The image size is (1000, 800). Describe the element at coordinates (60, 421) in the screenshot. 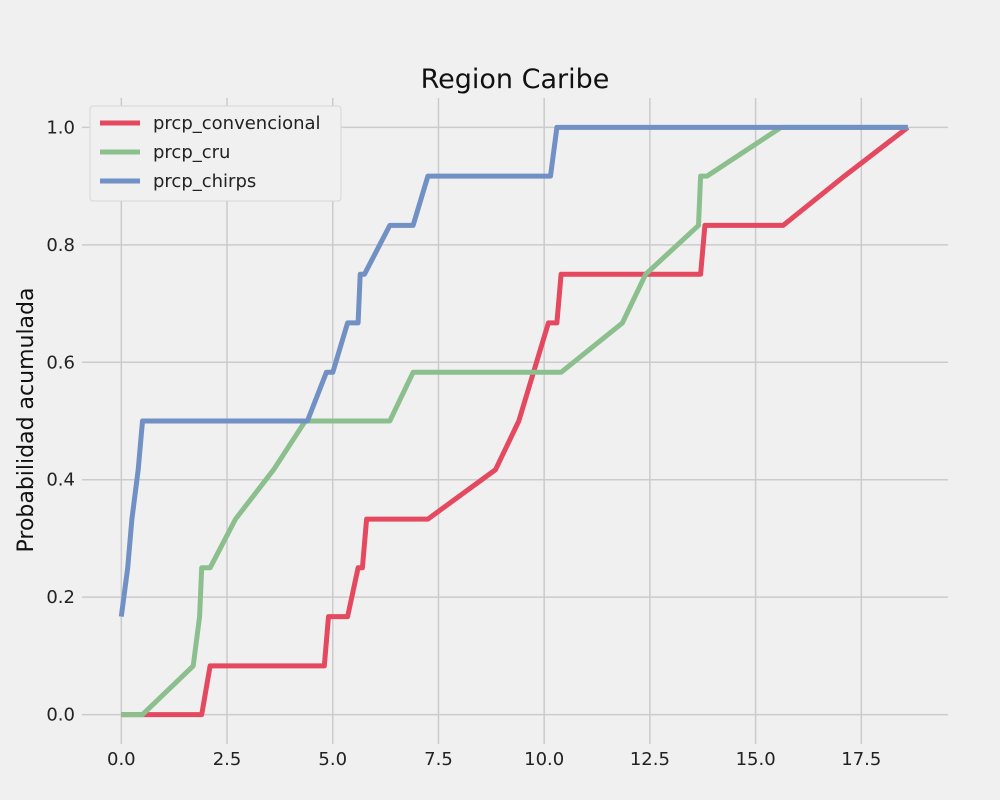

I see `y-tick-labels: 0.0 0.2 0.4 0.6 0.8 1.0` at that location.